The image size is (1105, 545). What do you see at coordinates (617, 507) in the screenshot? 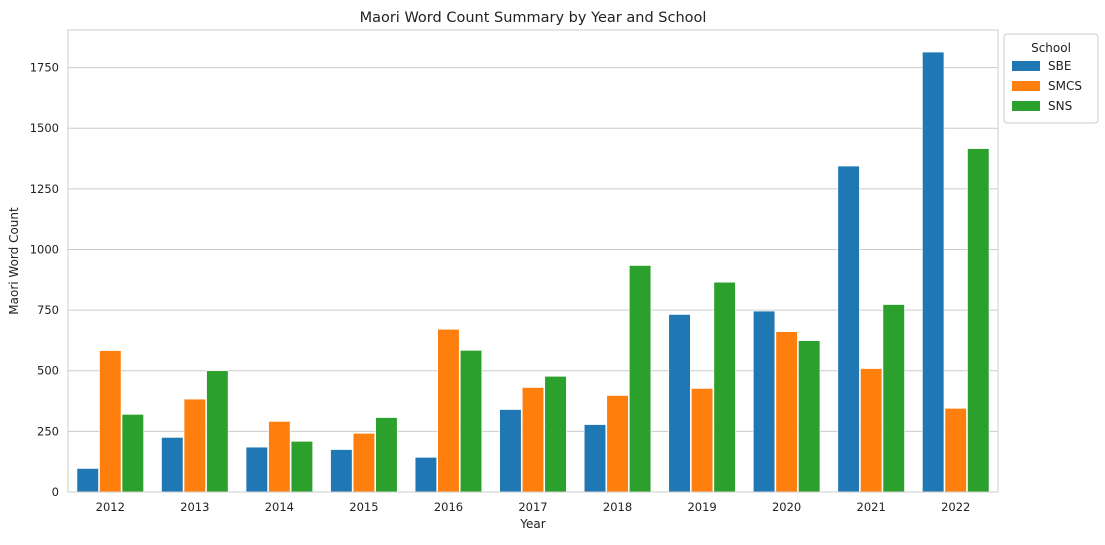
I see `x-tick-label: 2018` at bounding box center [617, 507].